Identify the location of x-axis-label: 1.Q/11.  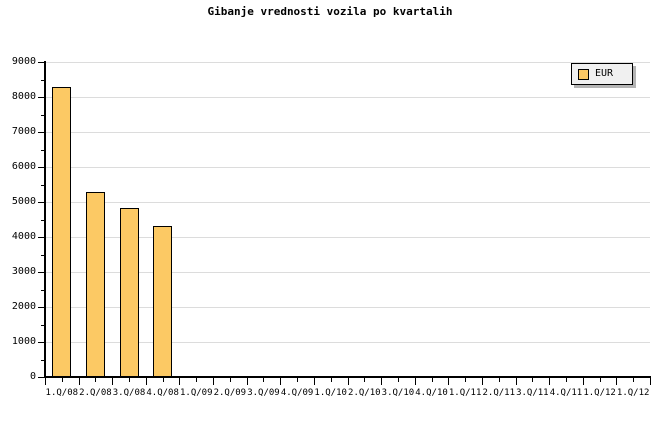
(465, 393).